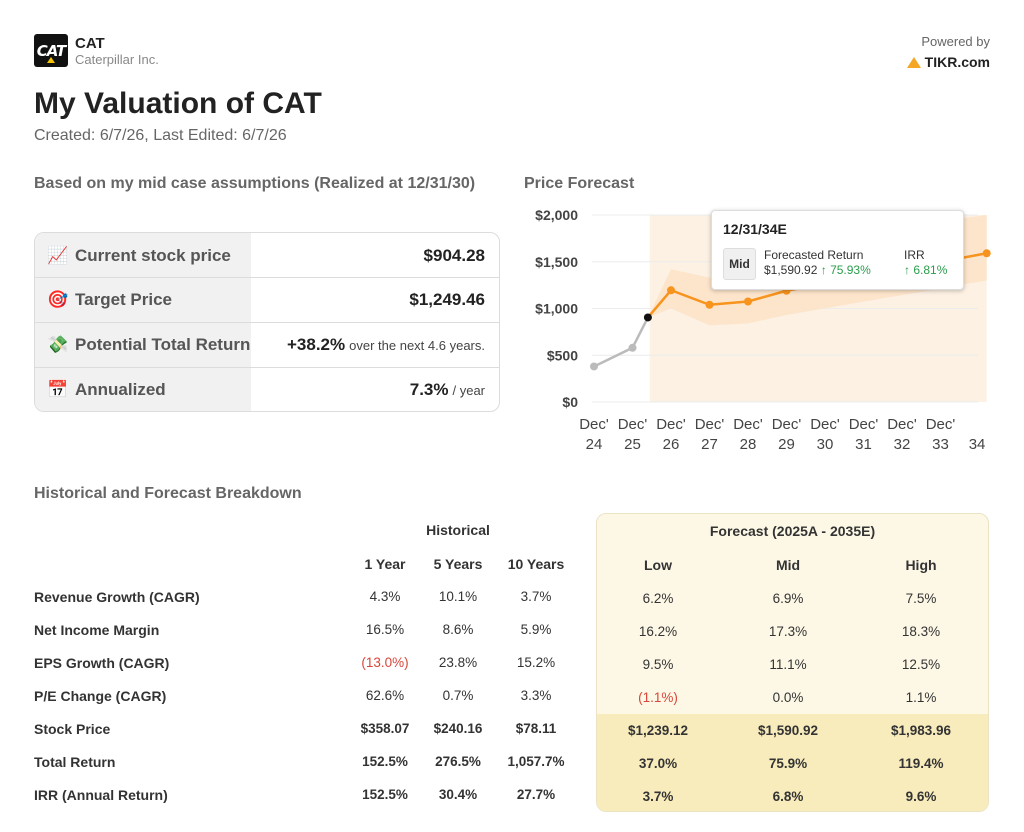 The width and height of the screenshot is (1024, 832). Describe the element at coordinates (429, 389) in the screenshot. I see `summary-value: 7.3%` at that location.